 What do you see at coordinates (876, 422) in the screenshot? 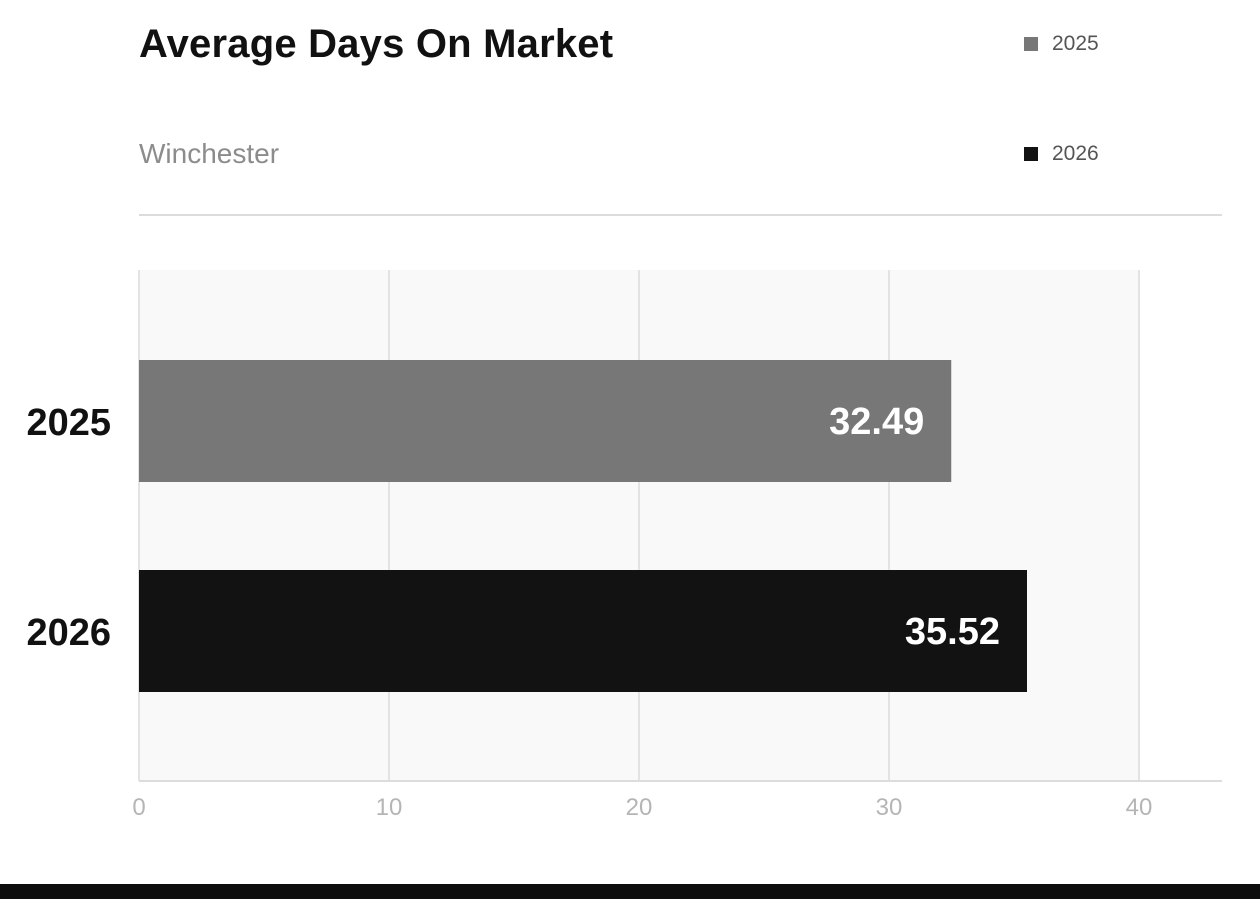
I see `bar-value-label-2025: 32.49` at bounding box center [876, 422].